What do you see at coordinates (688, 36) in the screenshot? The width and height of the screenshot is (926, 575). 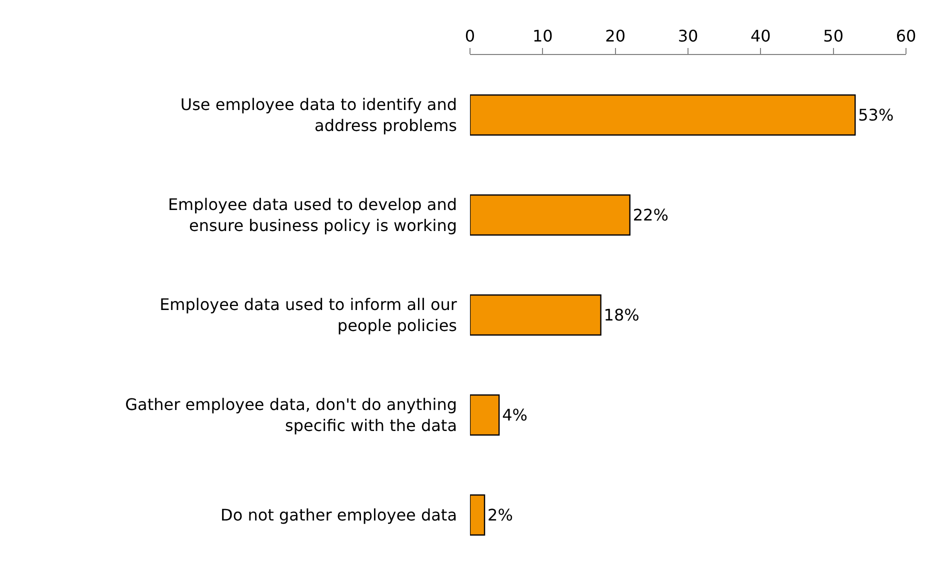 I see `x-tick-label: 30` at bounding box center [688, 36].